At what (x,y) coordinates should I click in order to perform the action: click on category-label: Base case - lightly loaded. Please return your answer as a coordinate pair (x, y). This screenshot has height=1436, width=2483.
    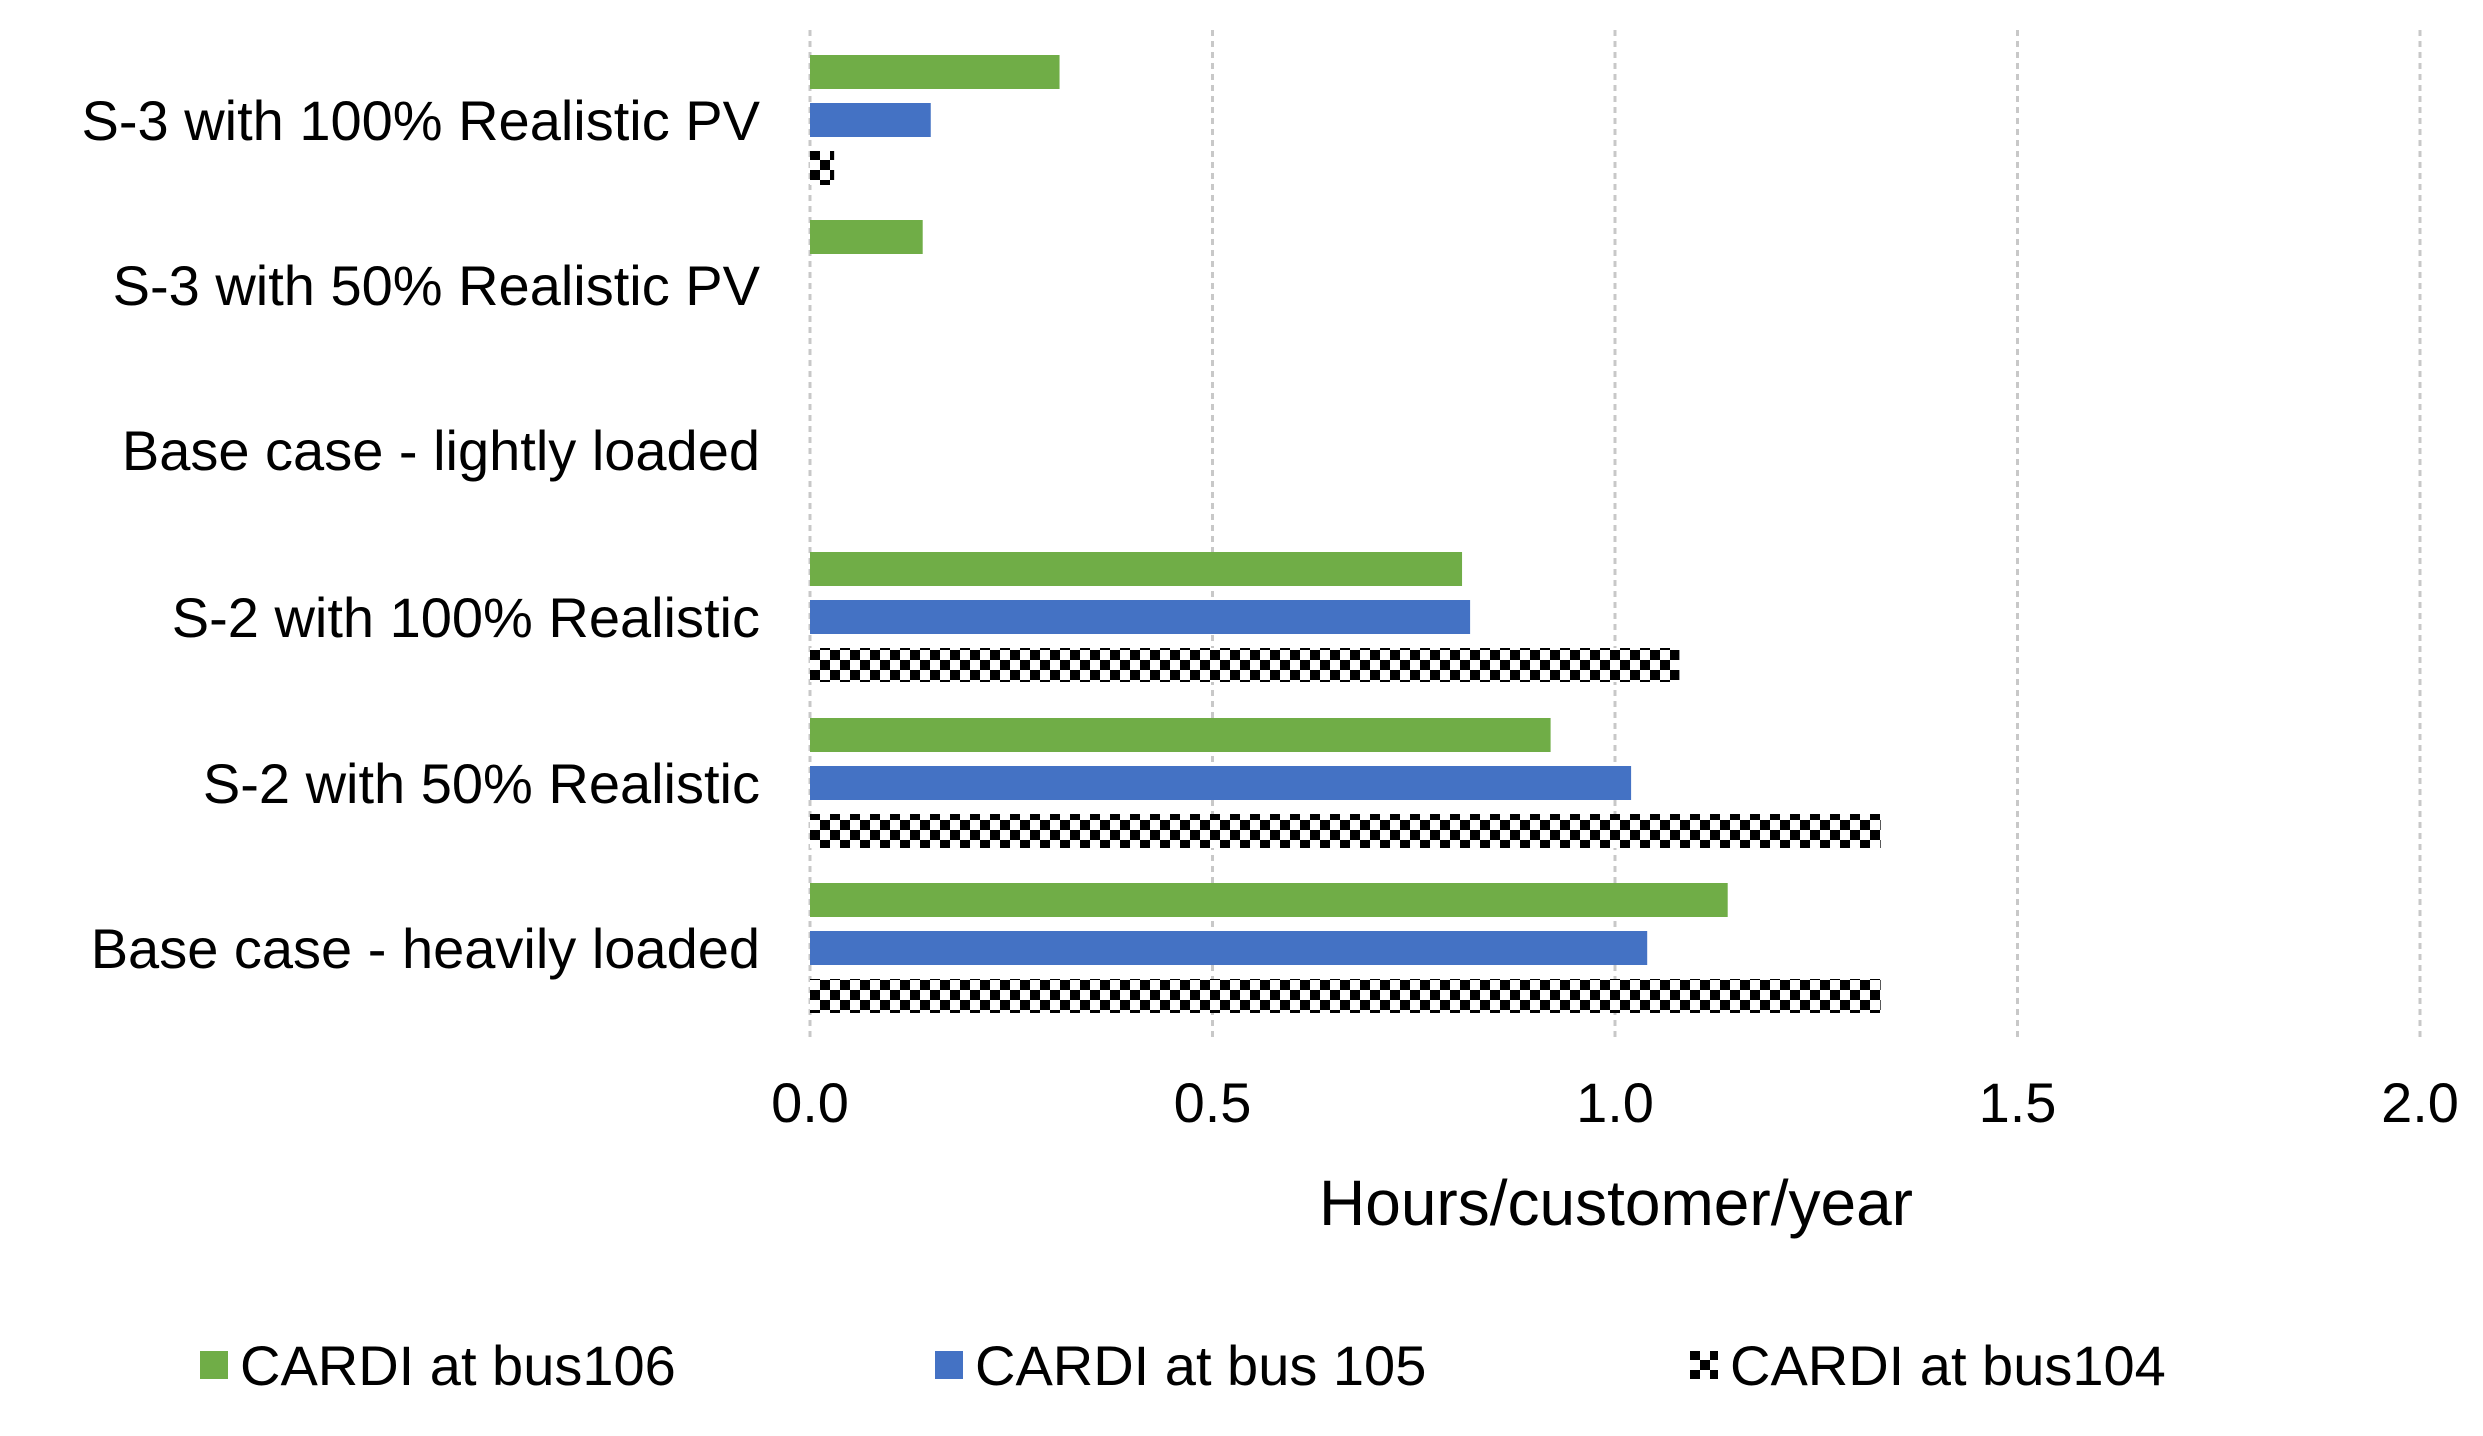
    Looking at the image, I should click on (441, 450).